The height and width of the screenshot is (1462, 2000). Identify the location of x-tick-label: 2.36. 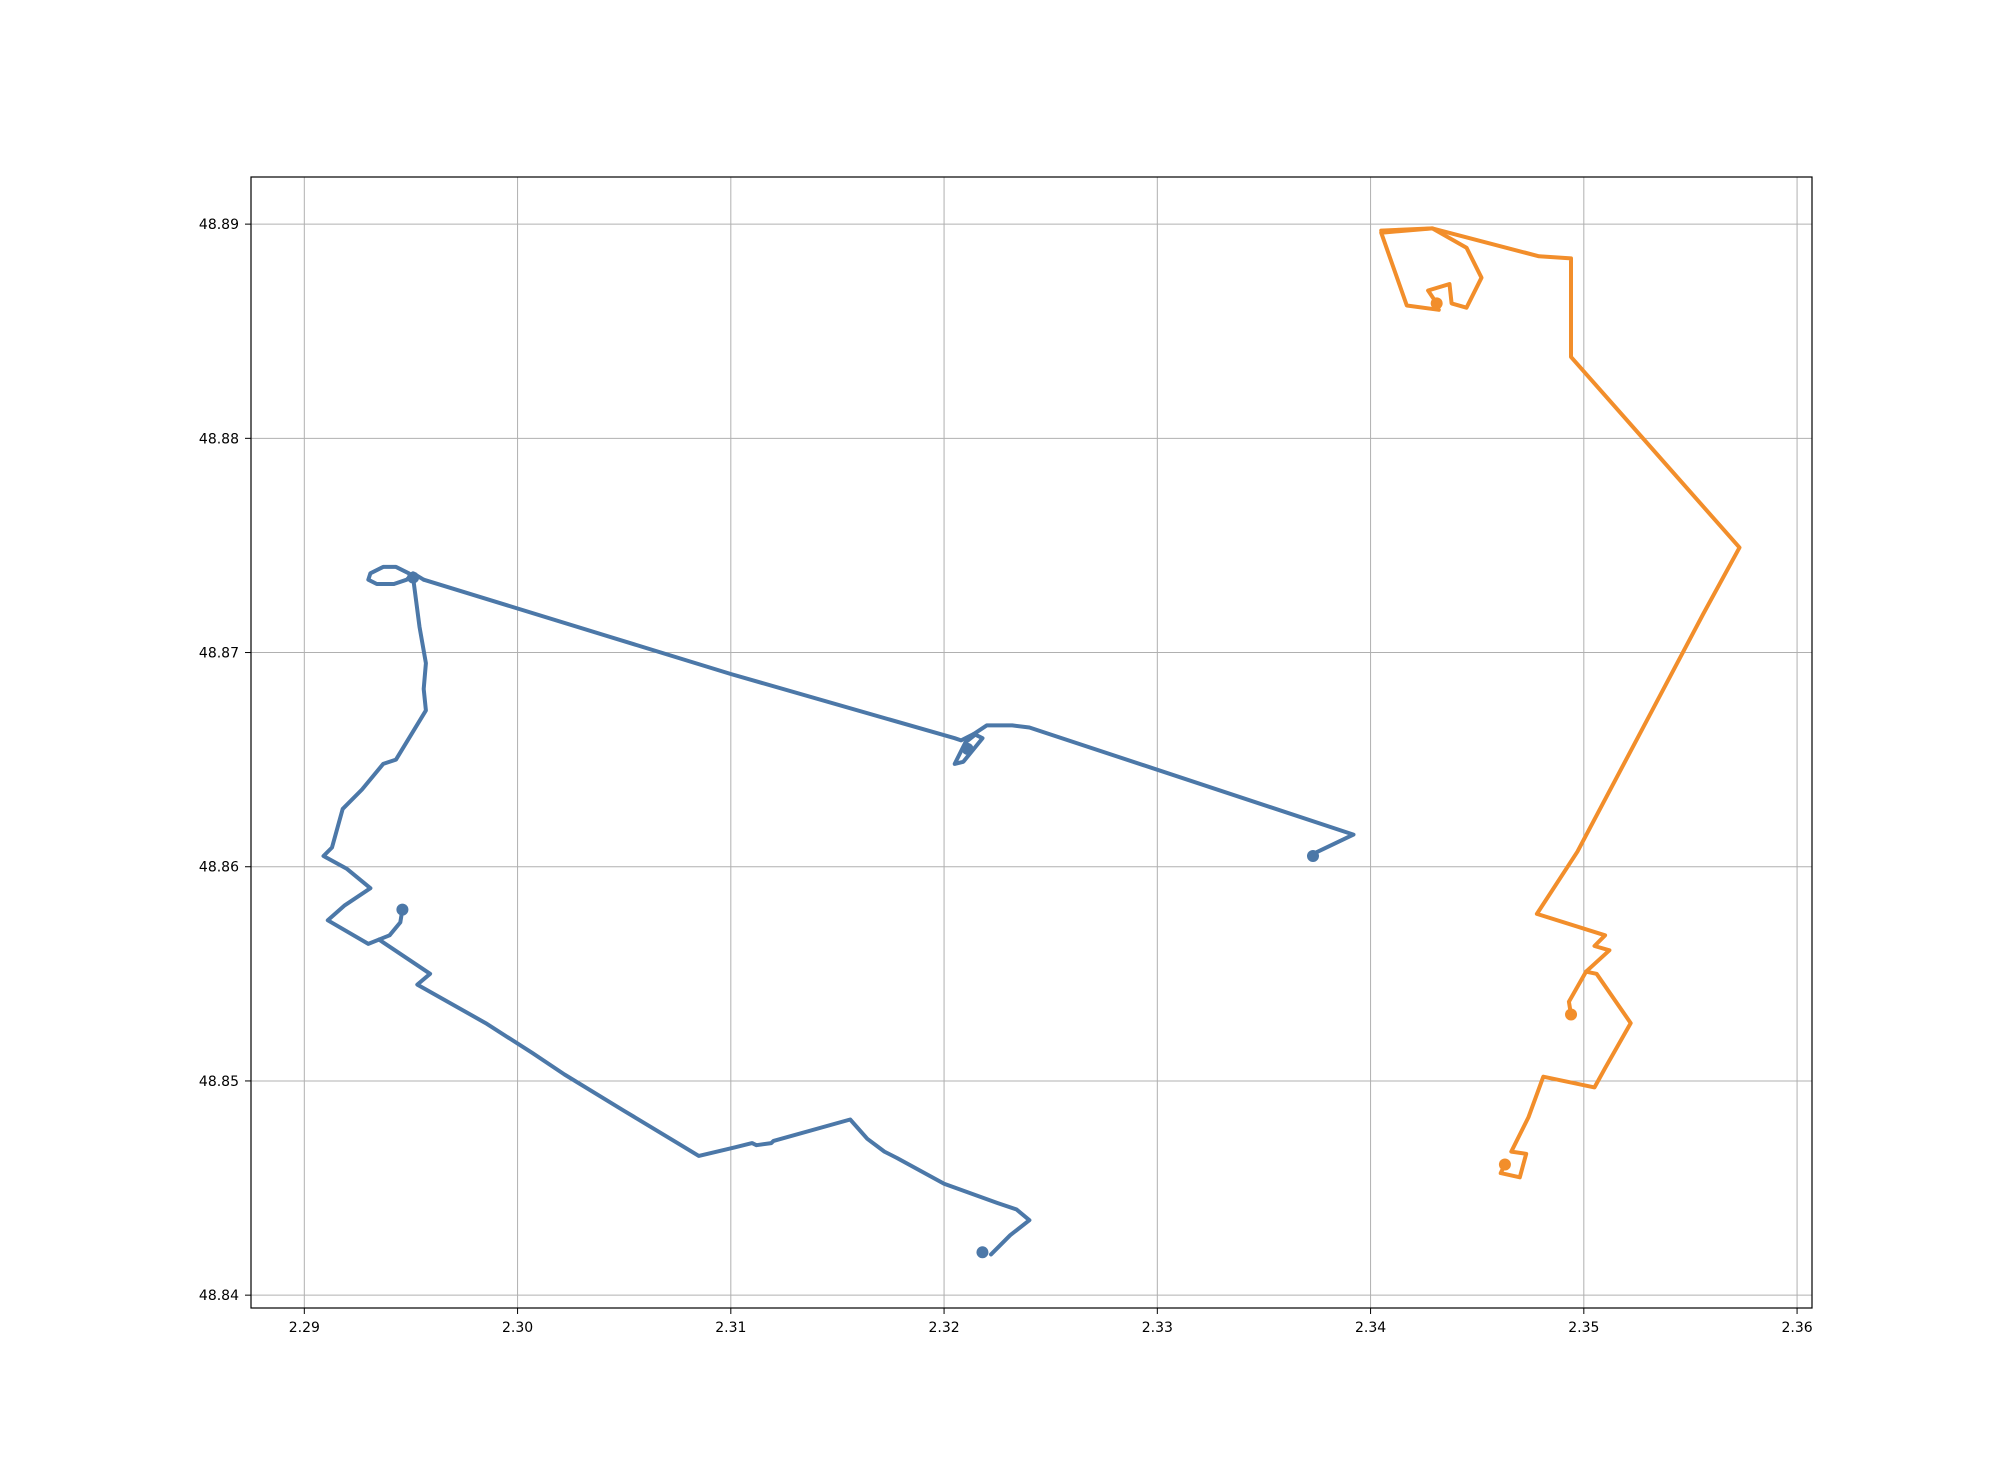
(1796, 1328).